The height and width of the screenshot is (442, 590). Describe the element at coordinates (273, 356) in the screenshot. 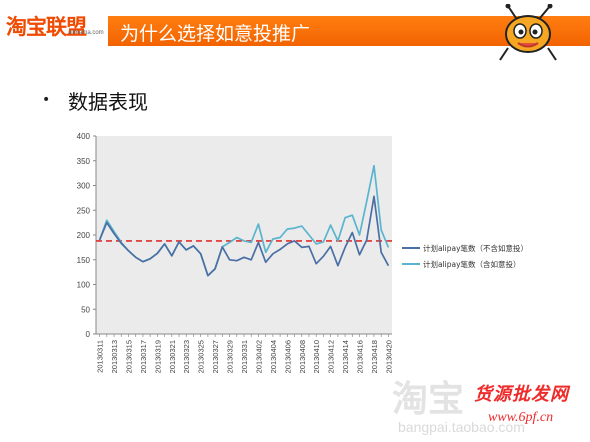

I see `x-tick-label: 20130404` at that location.